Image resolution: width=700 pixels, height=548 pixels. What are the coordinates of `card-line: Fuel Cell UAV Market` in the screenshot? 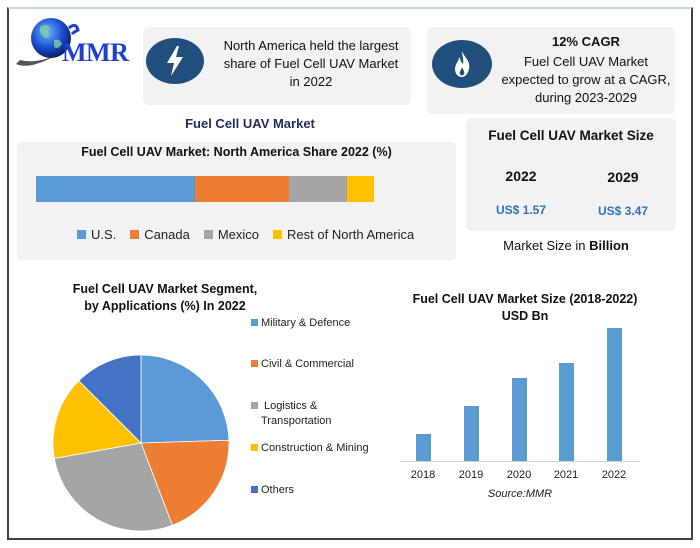 It's located at (585, 61).